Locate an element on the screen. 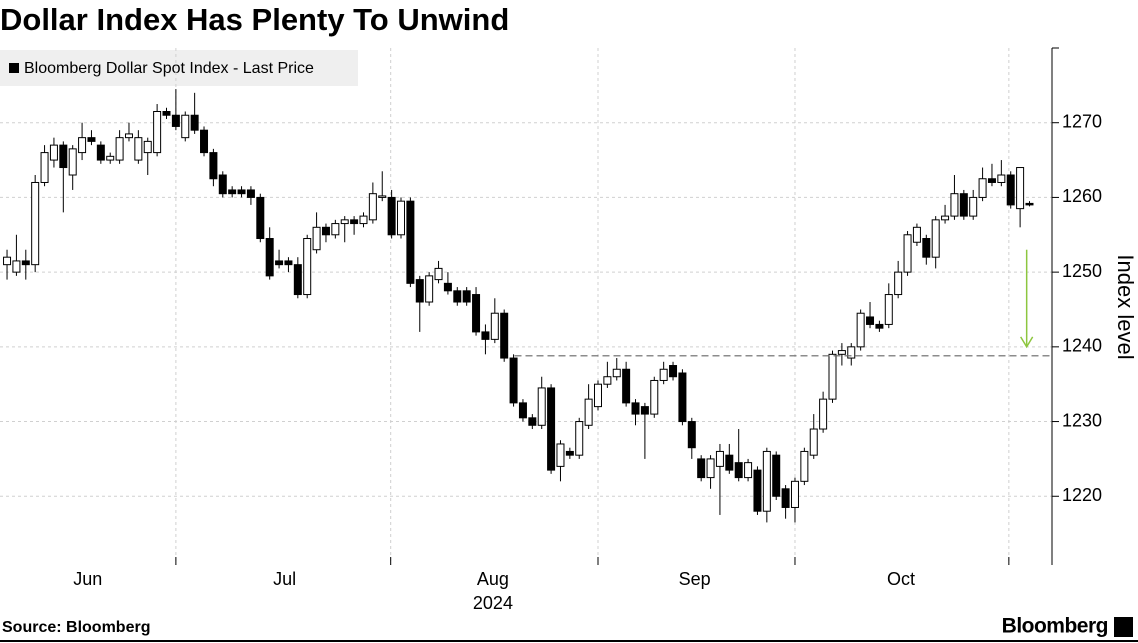 This screenshot has height=643, width=1138. legend-swatch is located at coordinates (14, 68).